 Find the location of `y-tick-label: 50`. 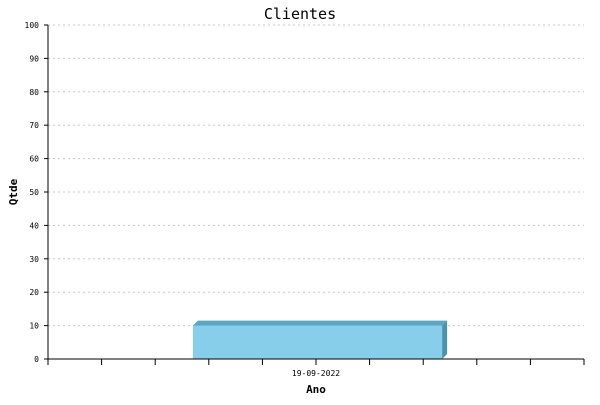

y-tick-label: 50 is located at coordinates (34, 192).